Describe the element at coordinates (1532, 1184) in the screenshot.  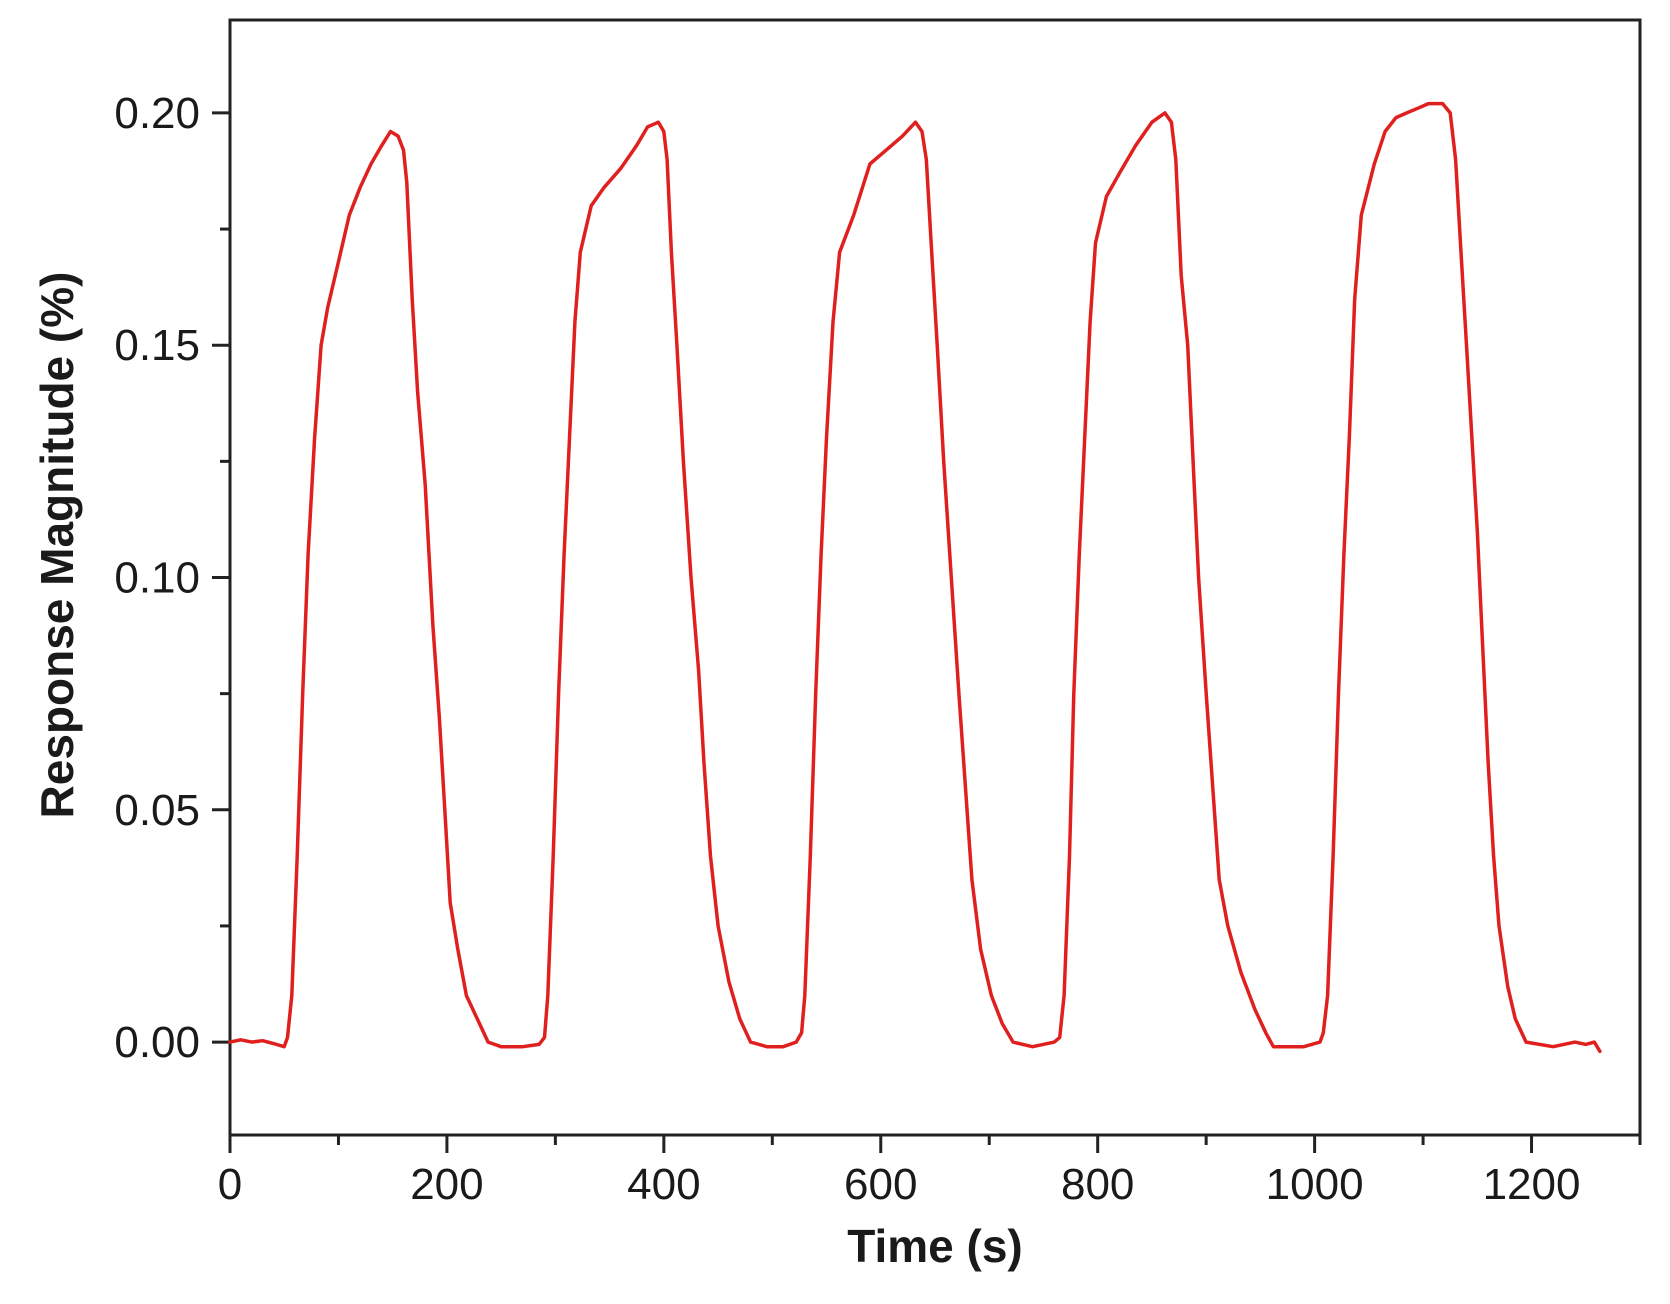
I see `x-tick-label: 1200` at that location.